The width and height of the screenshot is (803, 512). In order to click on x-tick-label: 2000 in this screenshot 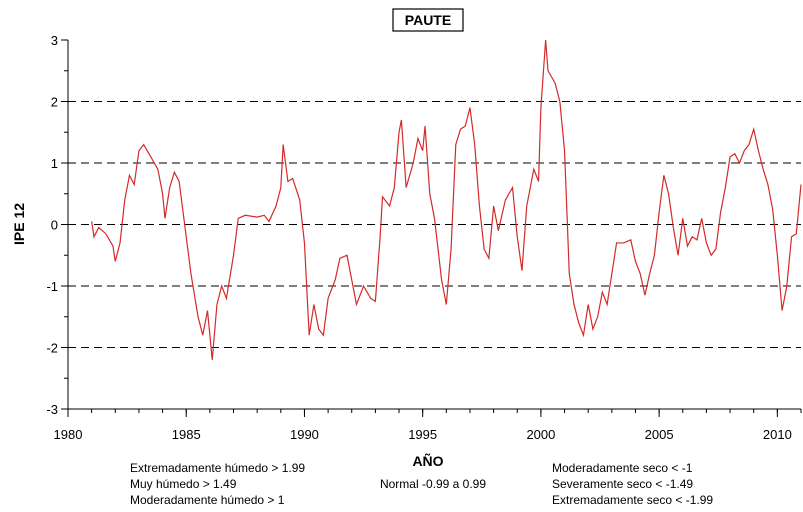, I will do `click(540, 434)`.